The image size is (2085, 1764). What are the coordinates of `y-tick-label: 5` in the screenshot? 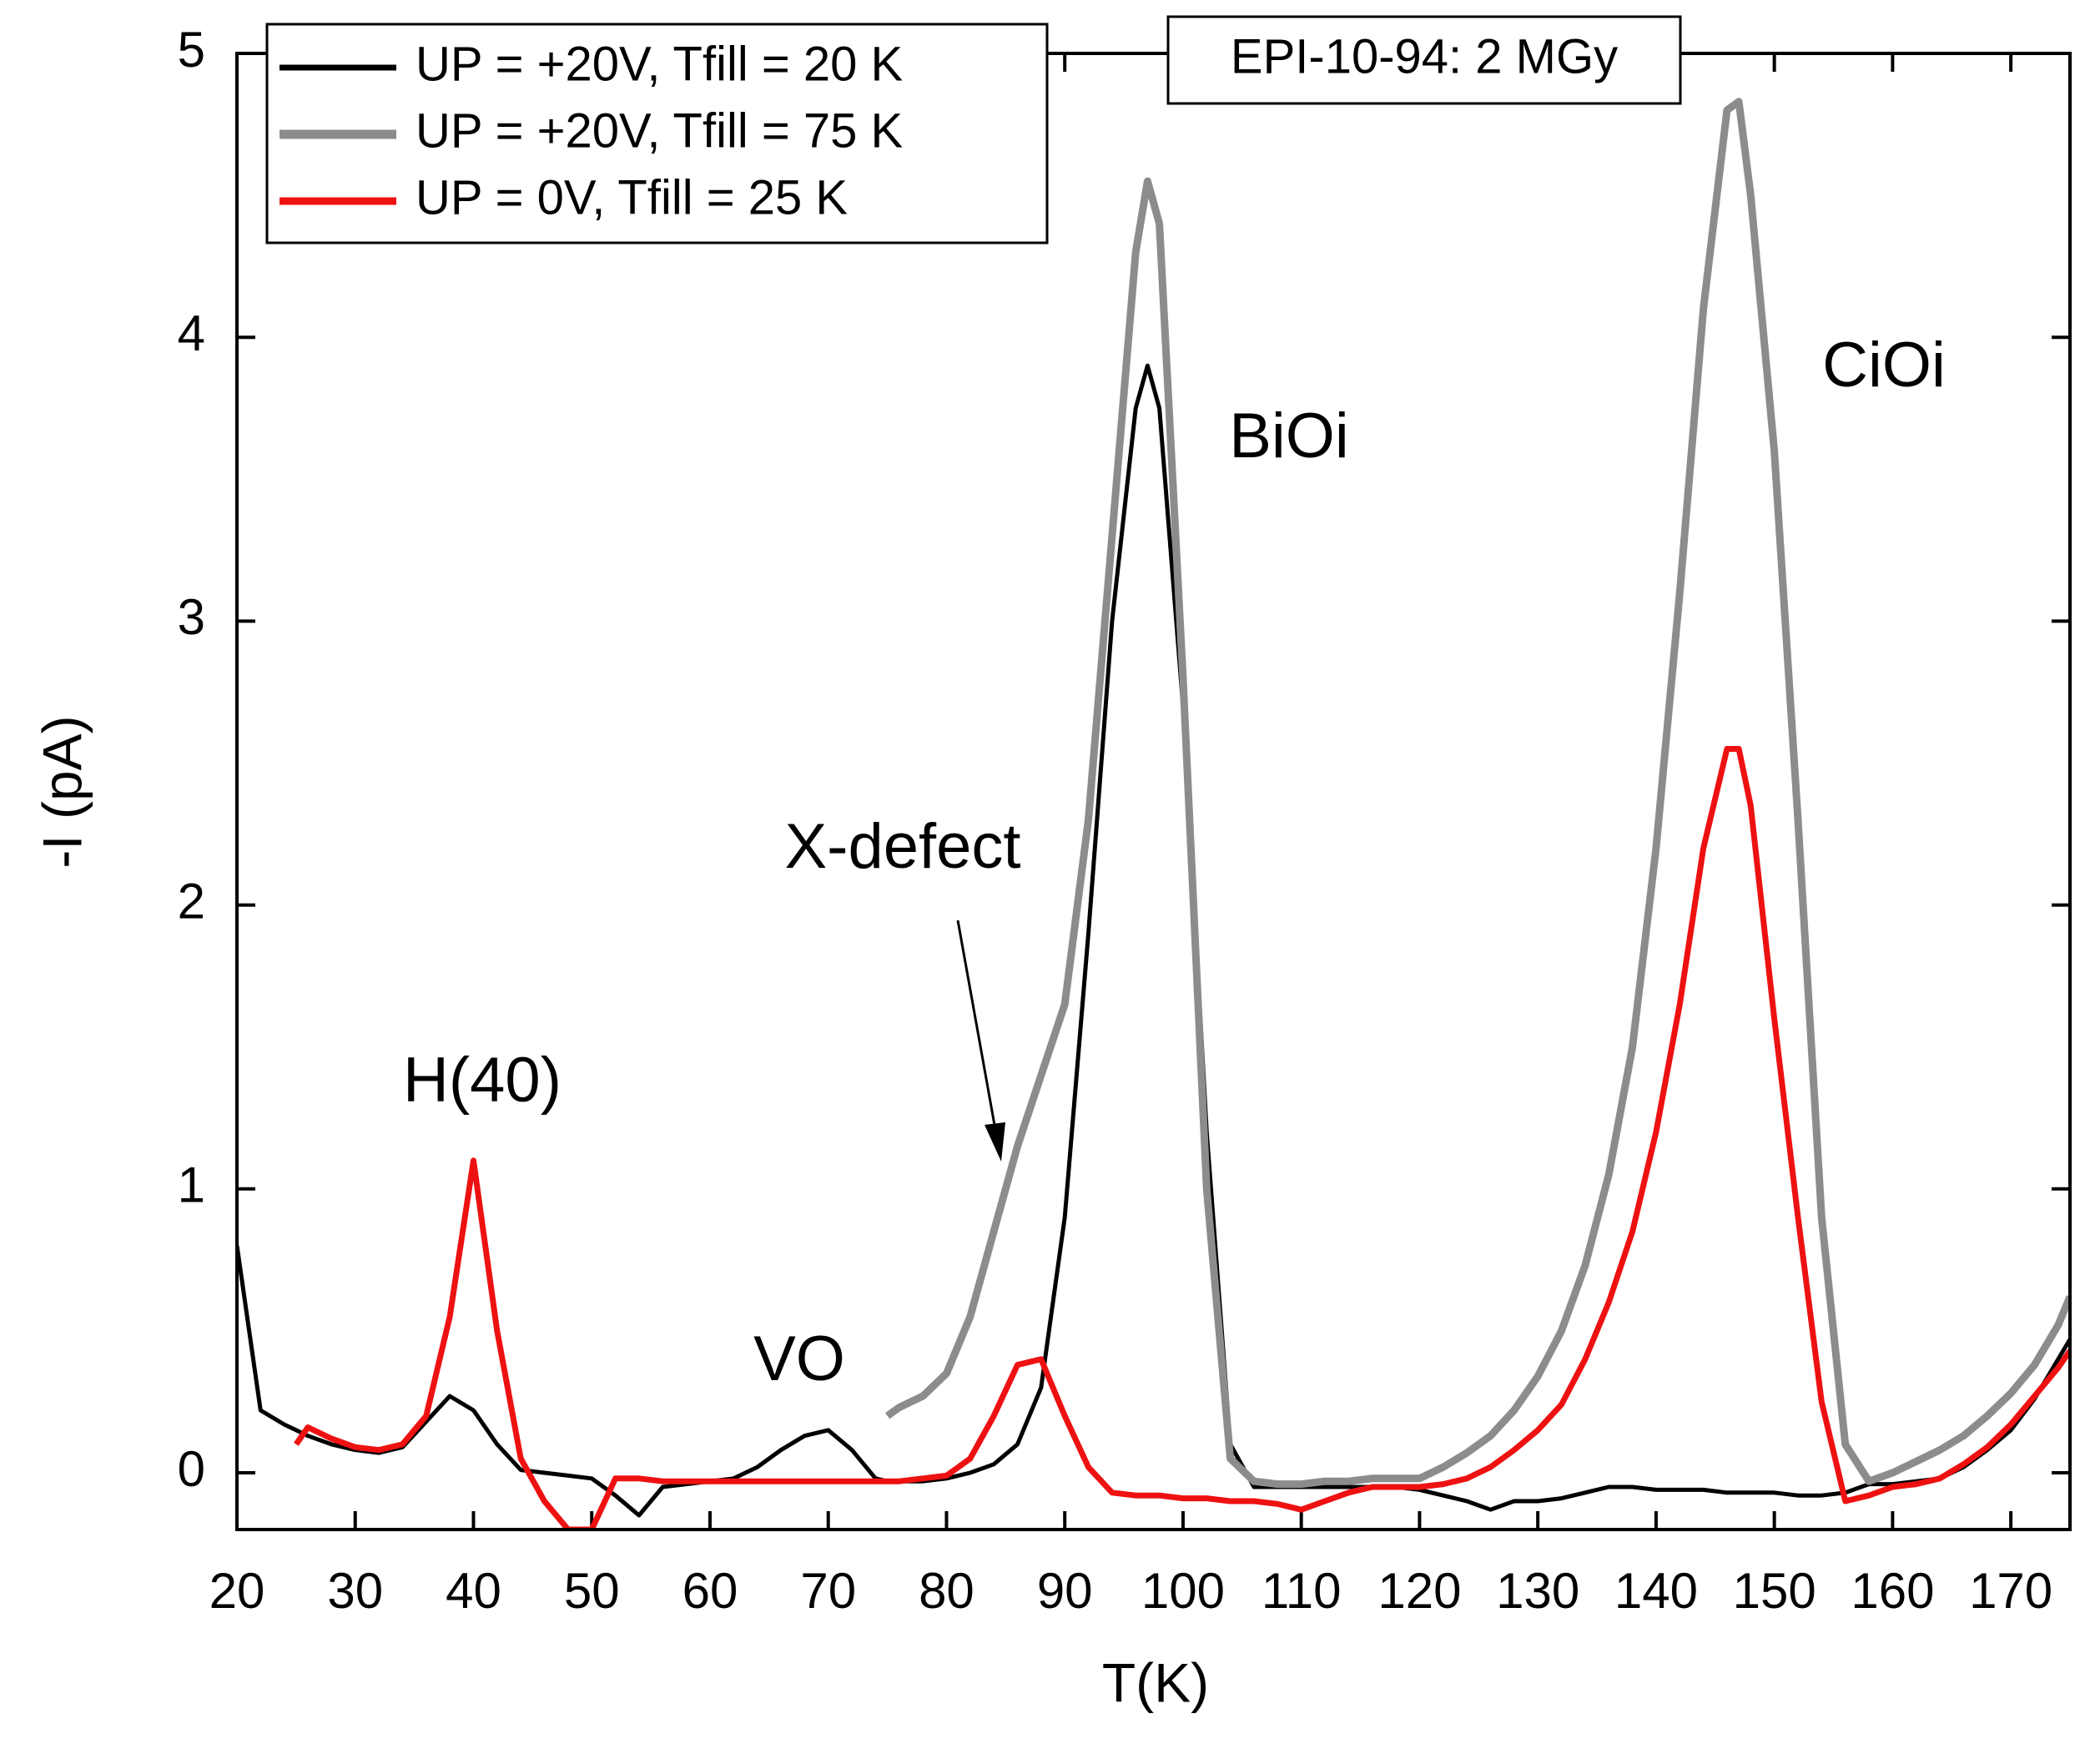 It's located at (191, 50).